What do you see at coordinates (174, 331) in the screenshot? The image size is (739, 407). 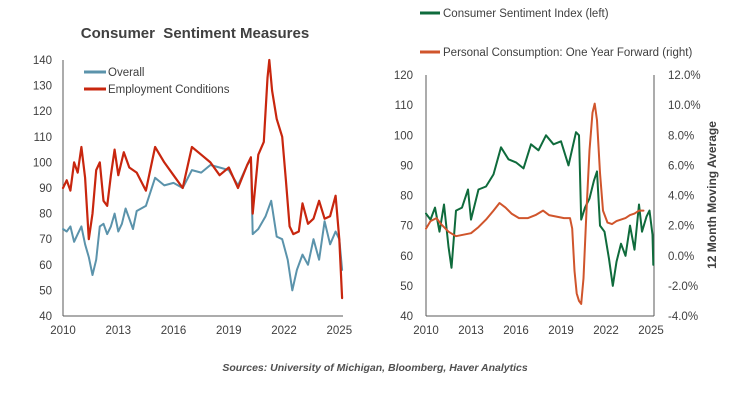 I see `left-x-tick-label: 2016` at bounding box center [174, 331].